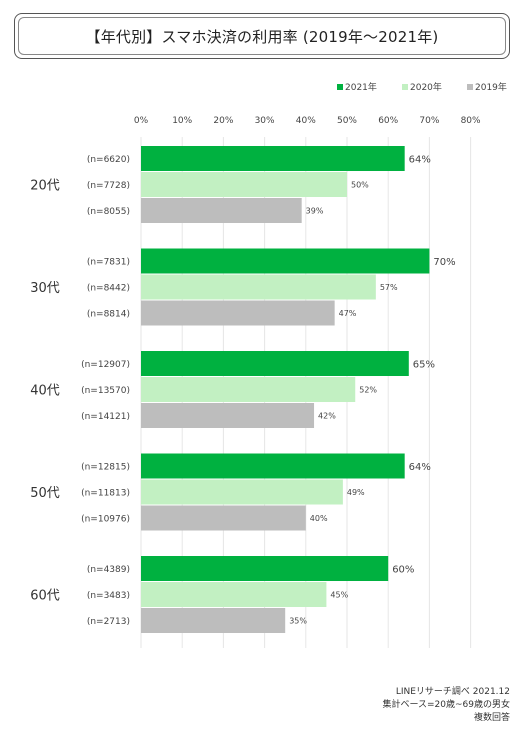 This screenshot has width=530, height=732. Describe the element at coordinates (108, 315) in the screenshot. I see `sample-size-label: (n=8814)` at that location.